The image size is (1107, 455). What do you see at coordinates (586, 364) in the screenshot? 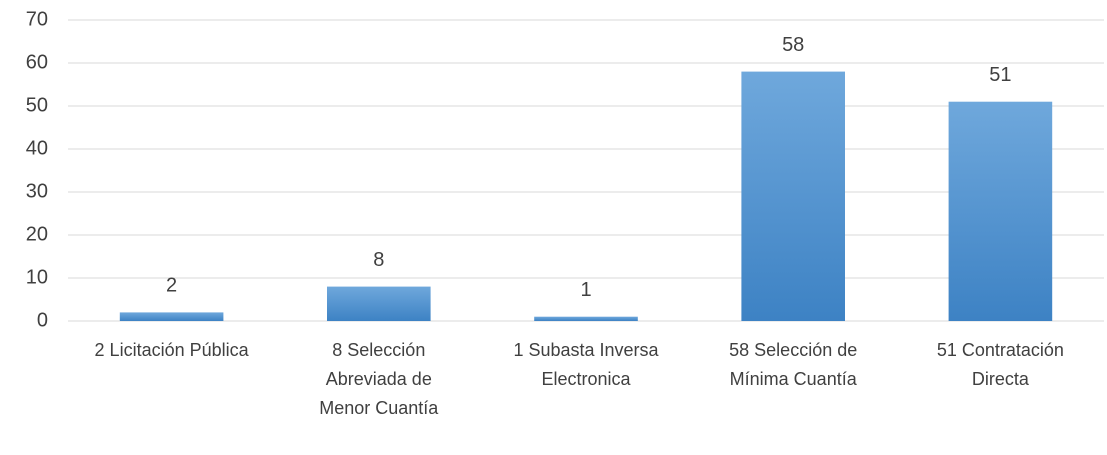
I see `x-tick-label: 1 Subasta Inversa Electronica` at bounding box center [586, 364].